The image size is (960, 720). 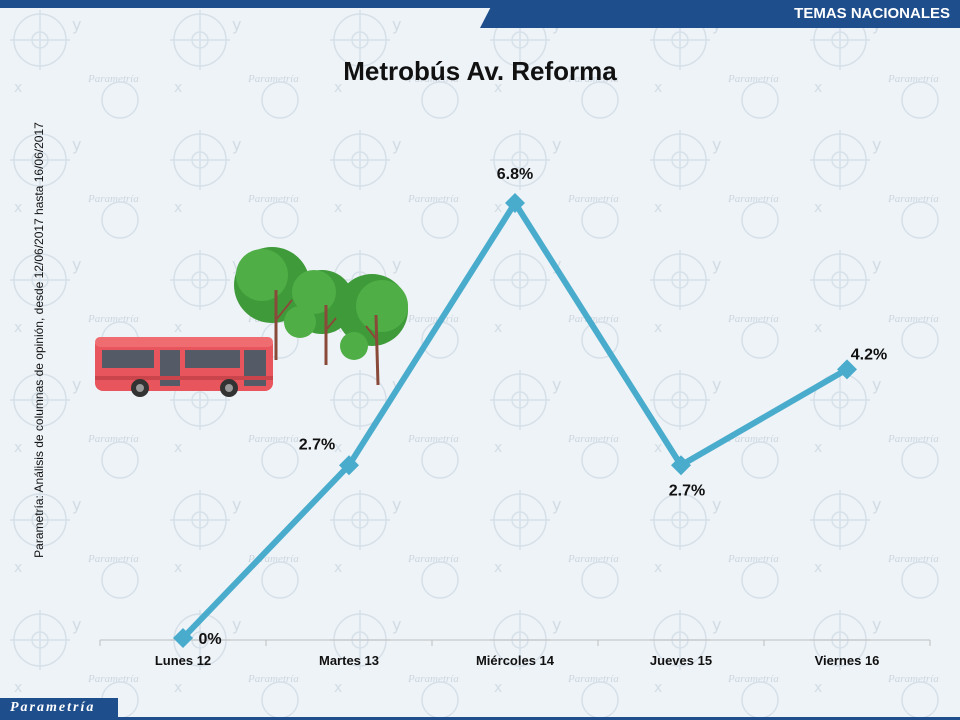 I want to click on x-tick-label: Miércoles 14, so click(x=515, y=660).